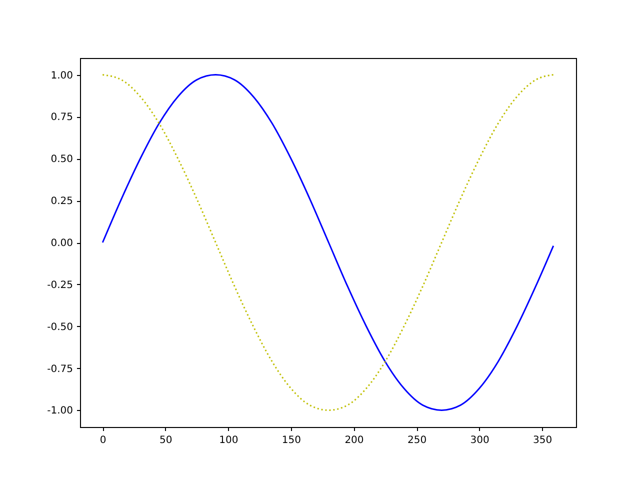 This screenshot has width=640, height=480. I want to click on y-tick-label: -1.00, so click(60, 411).